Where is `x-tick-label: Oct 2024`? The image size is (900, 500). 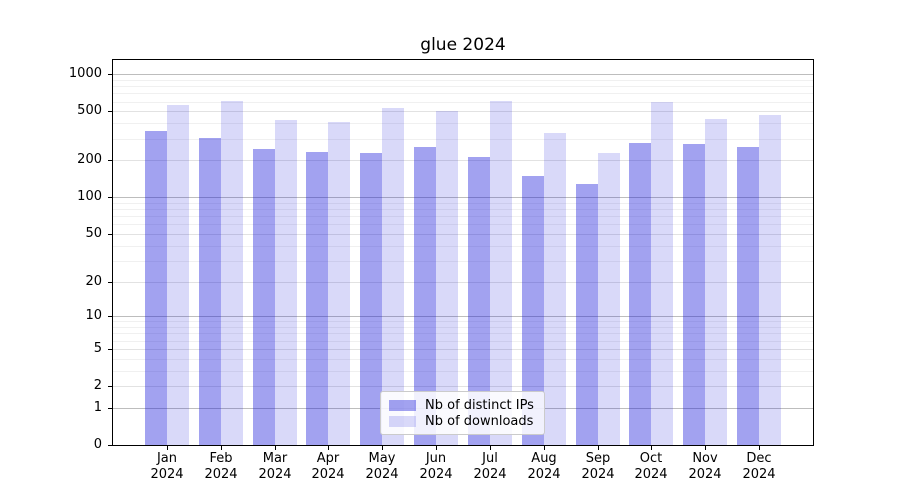
x-tick-label: Oct 2024 is located at coordinates (651, 467).